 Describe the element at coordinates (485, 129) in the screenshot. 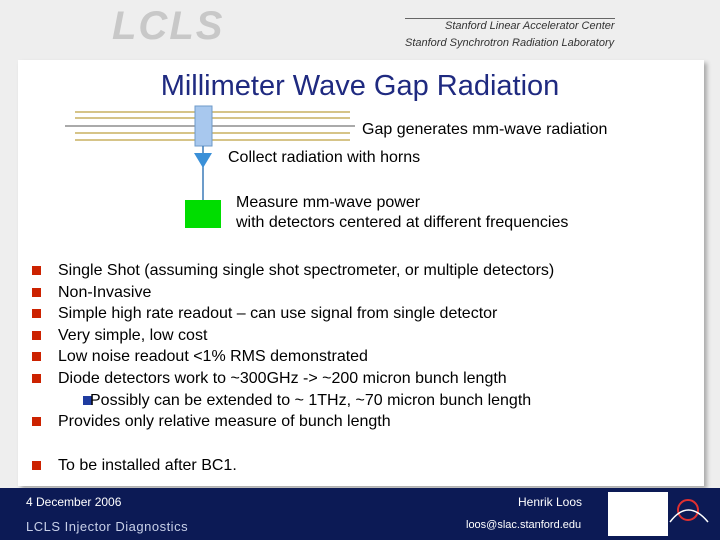

I see `diagram-label: Gap generates mm-wave radiation` at that location.